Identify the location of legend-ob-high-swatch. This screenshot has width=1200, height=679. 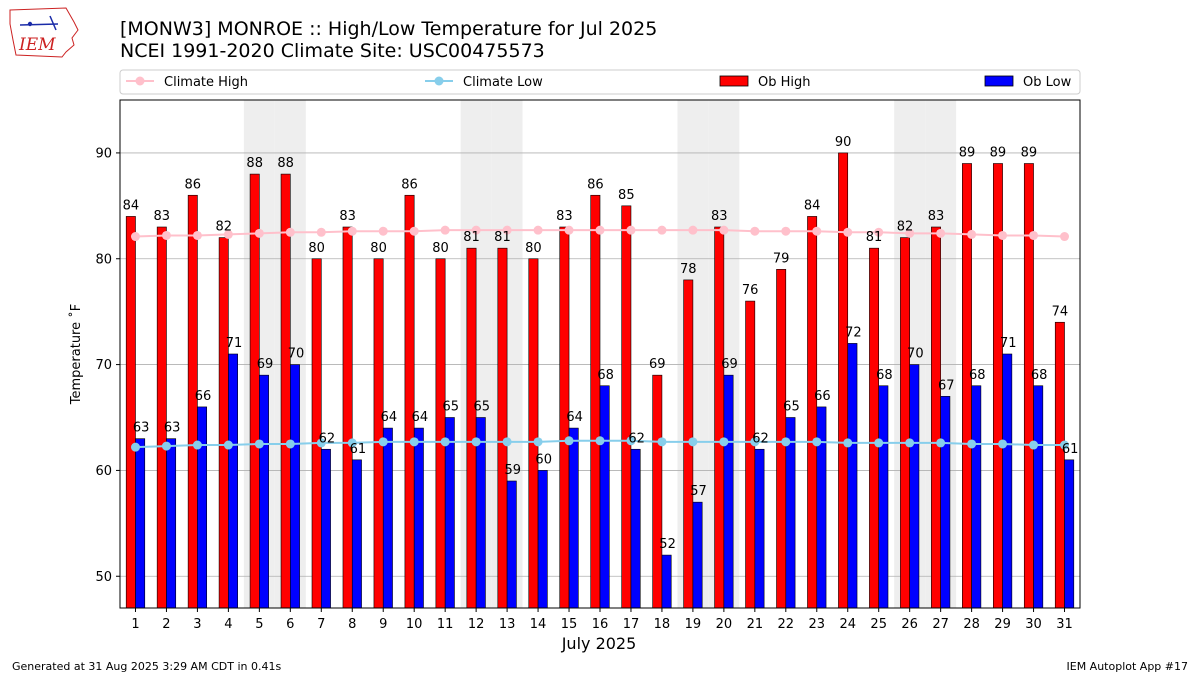
(734, 81).